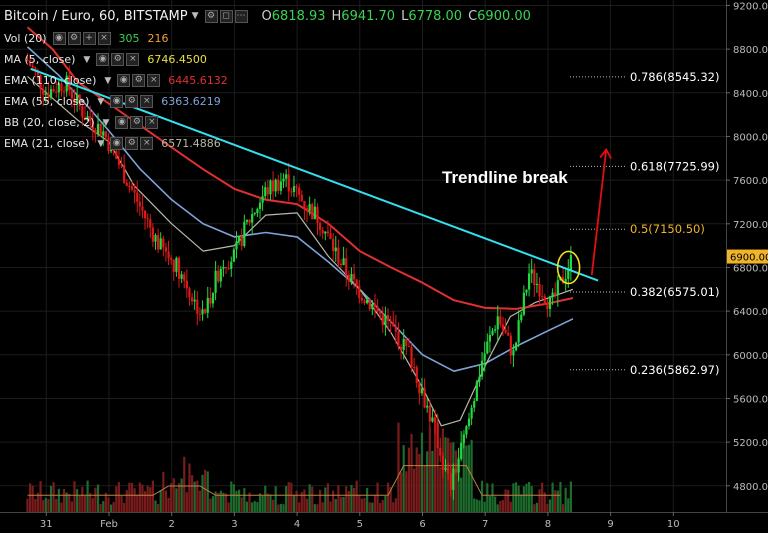 This screenshot has height=533, width=768. I want to click on indicator-controls: ◉ ⚙ + ×, so click(81, 38).